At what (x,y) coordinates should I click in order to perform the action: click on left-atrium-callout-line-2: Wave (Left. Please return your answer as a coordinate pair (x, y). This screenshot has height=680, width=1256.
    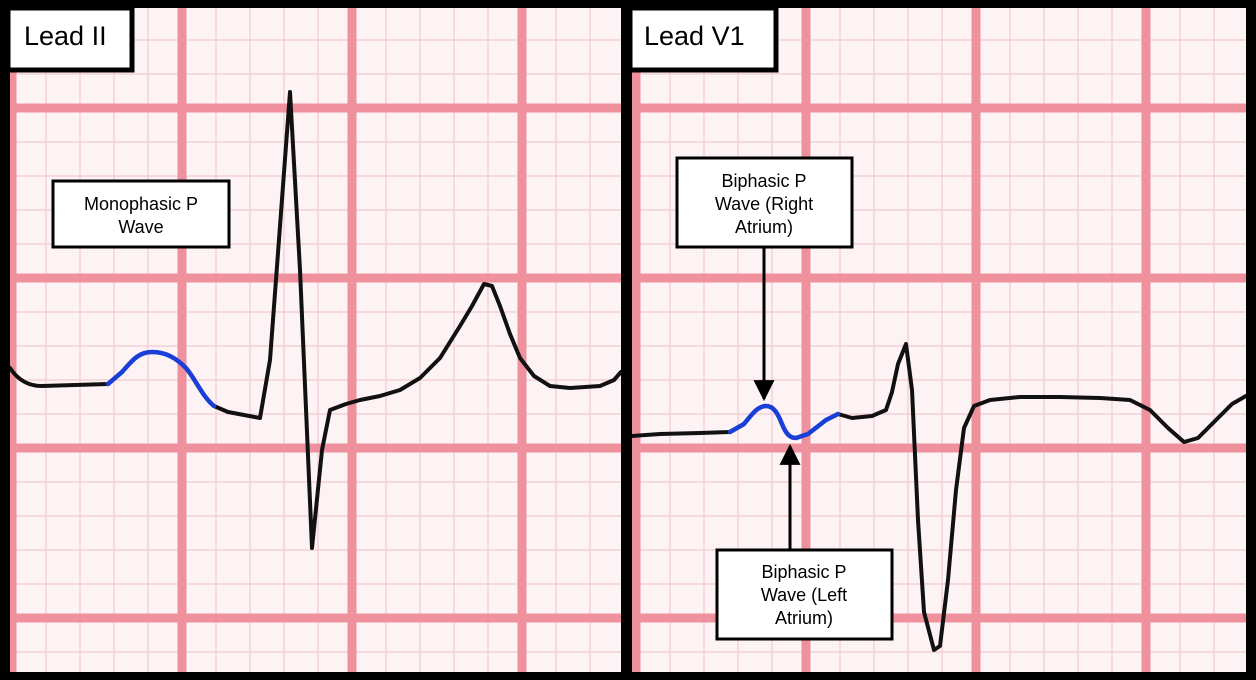
    Looking at the image, I should click on (804, 595).